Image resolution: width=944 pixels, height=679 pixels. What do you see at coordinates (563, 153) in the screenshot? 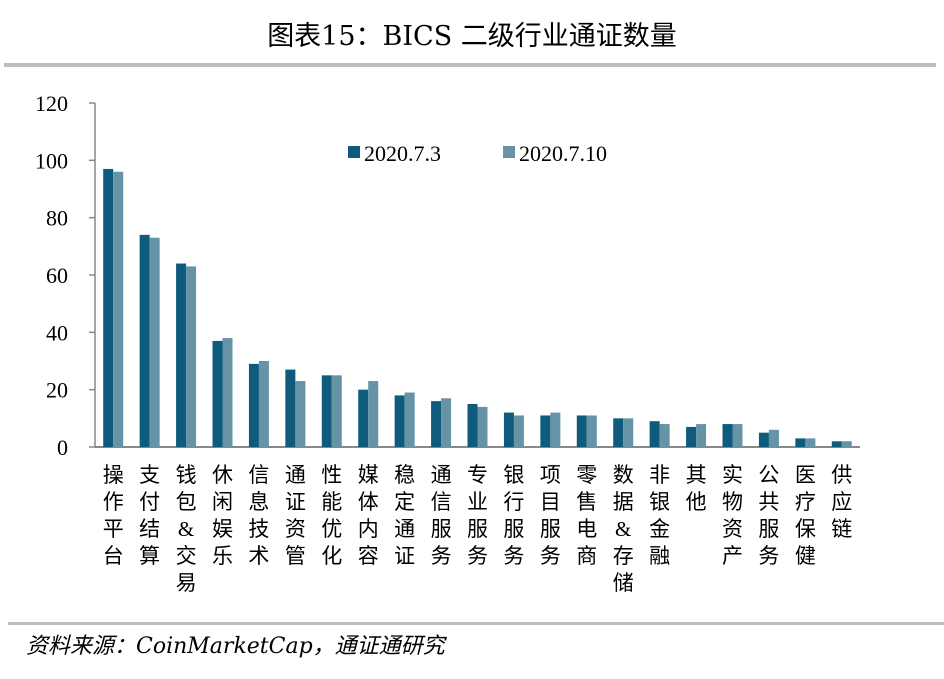
I see `legend-label: 2020.7.10` at bounding box center [563, 153].